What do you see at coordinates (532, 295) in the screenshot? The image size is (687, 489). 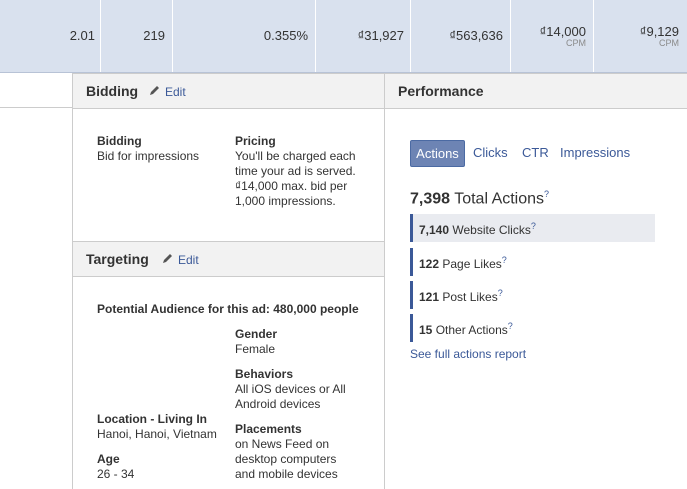 I see `action-row: 121 Post Likes?` at bounding box center [532, 295].